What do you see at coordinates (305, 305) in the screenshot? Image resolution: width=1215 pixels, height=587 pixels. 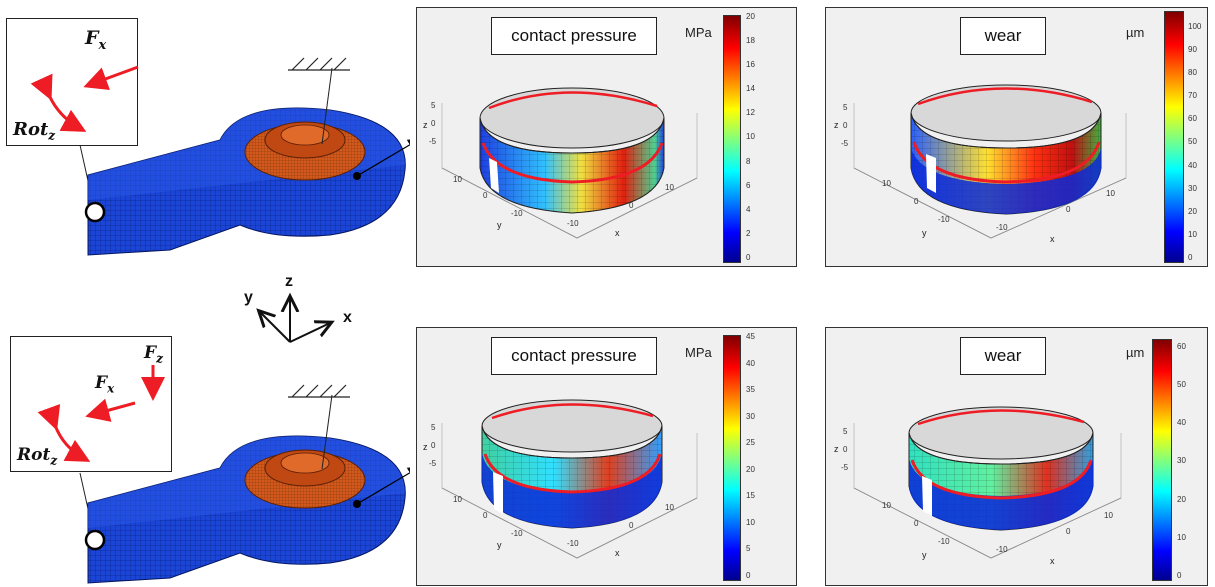 I see `coordinate-axes-diagram` at bounding box center [305, 305].